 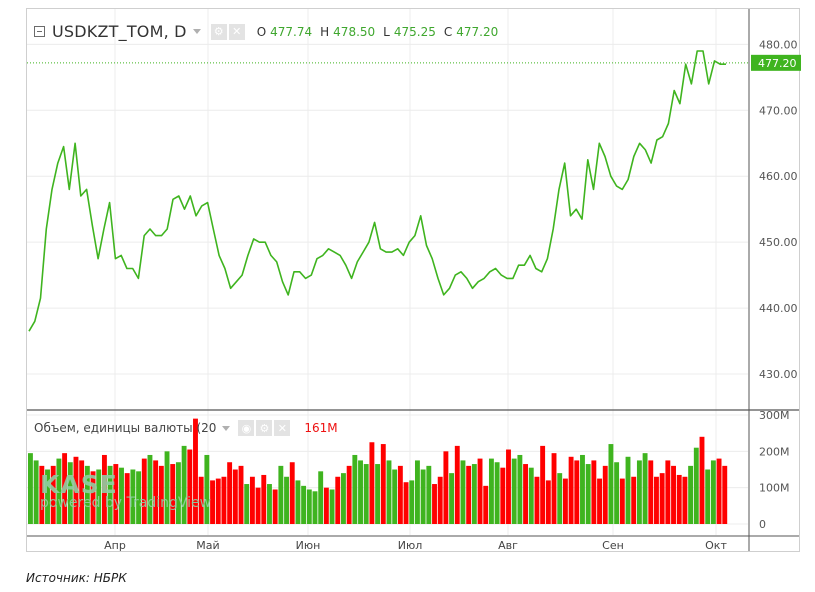 I want to click on kase-logo: KASE, so click(x=79, y=484).